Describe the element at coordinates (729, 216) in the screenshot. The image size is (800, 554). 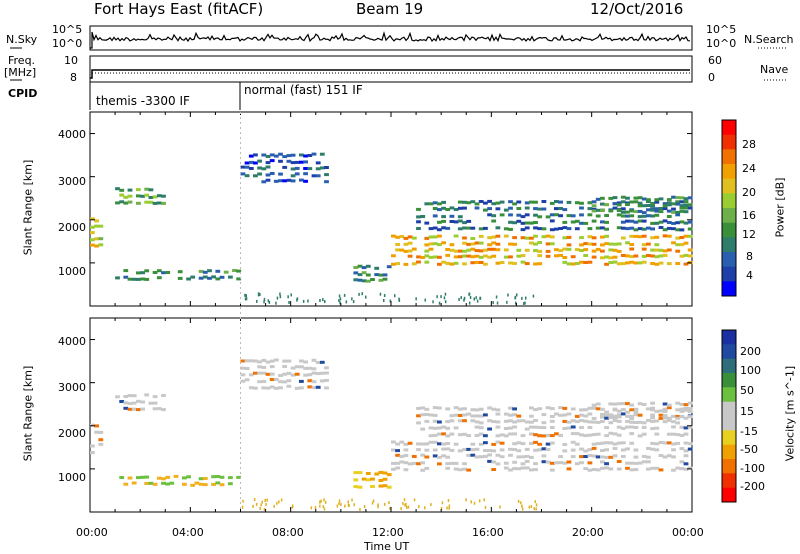
I see `power-cbar-segment` at that location.